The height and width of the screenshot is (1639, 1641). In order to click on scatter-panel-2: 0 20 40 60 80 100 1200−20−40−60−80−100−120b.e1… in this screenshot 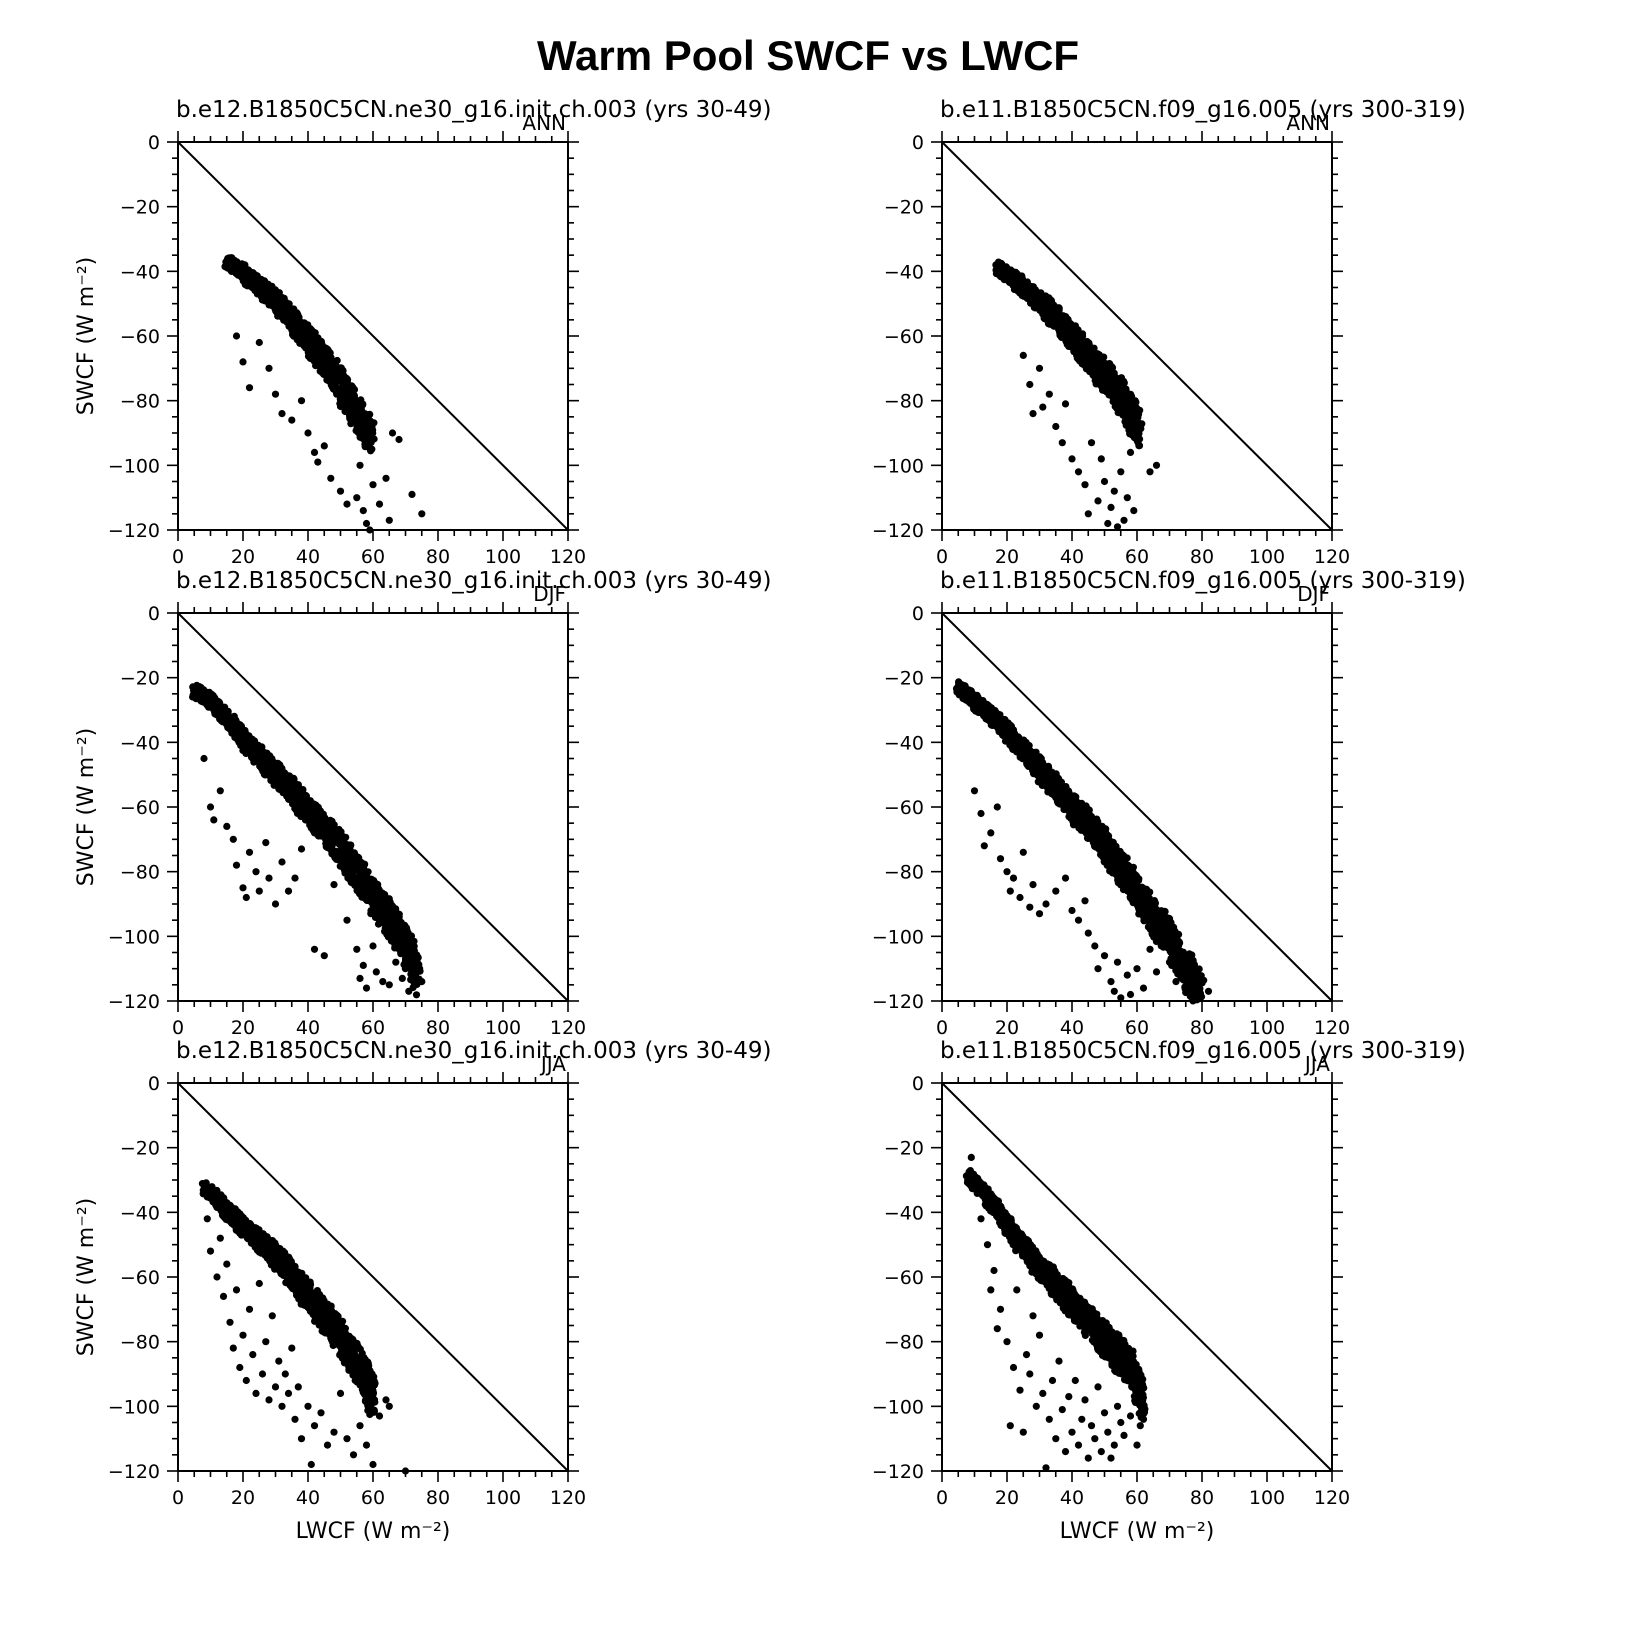, I will do `click(1169, 332)`.